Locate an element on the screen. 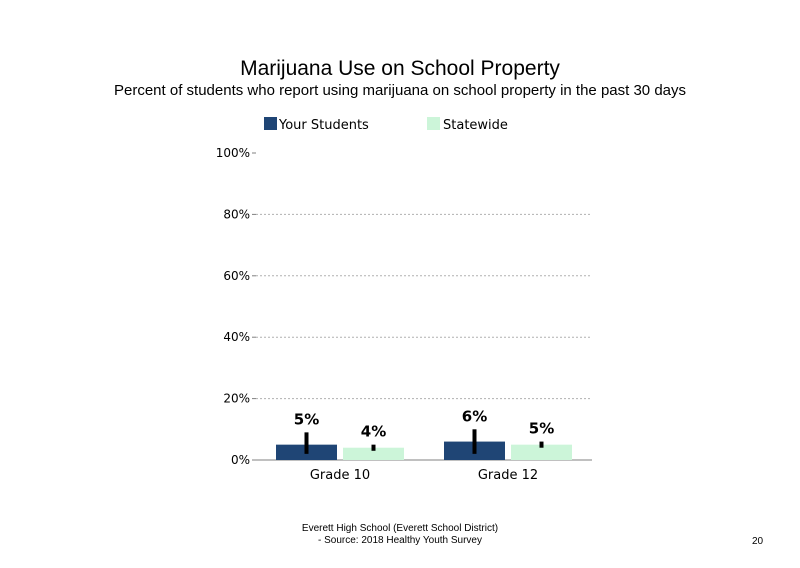 This screenshot has height=568, width=800. data-label: 4% is located at coordinates (373, 432).